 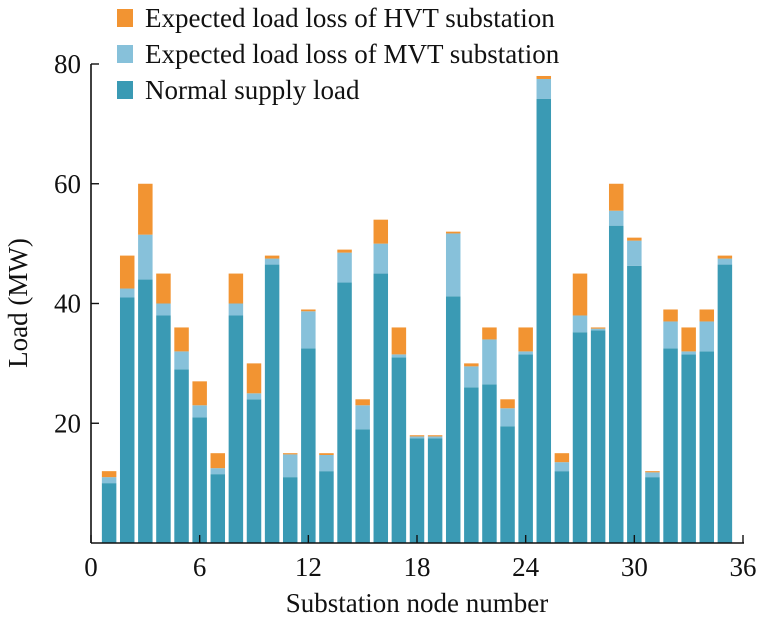 I want to click on legend-label-2: Expected load loss of MVT substation, so click(x=352, y=54).